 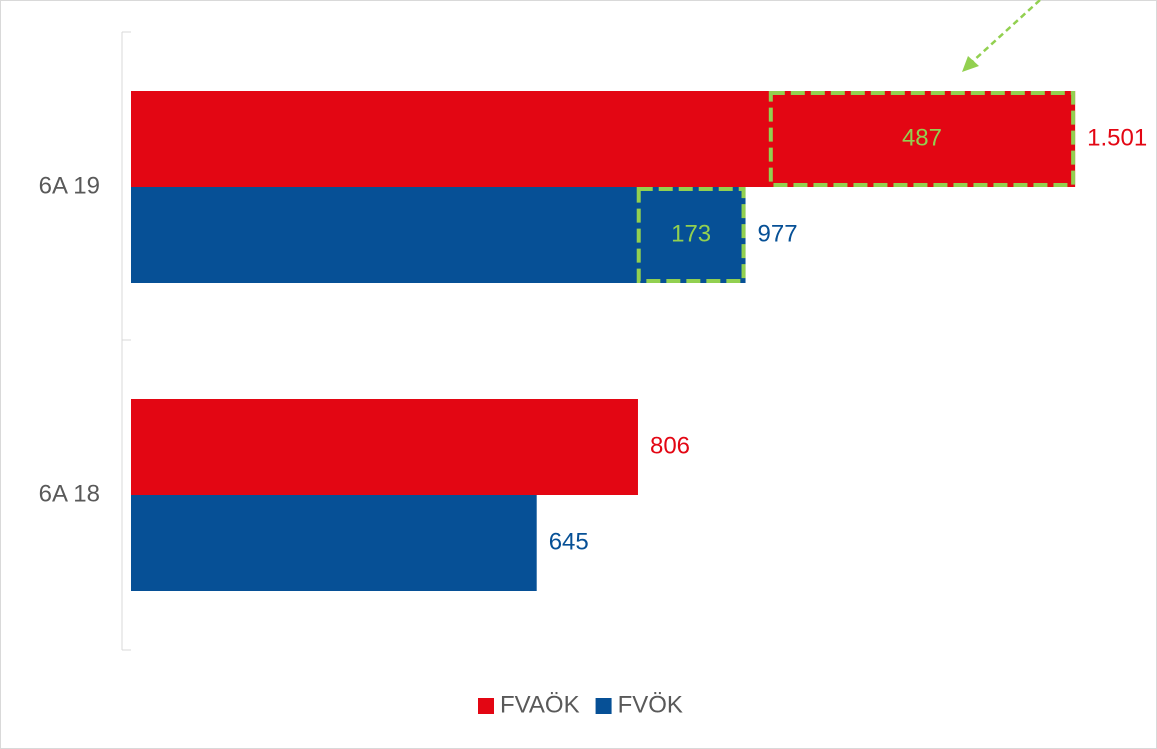 I want to click on data-label: 806, so click(x=670, y=445).